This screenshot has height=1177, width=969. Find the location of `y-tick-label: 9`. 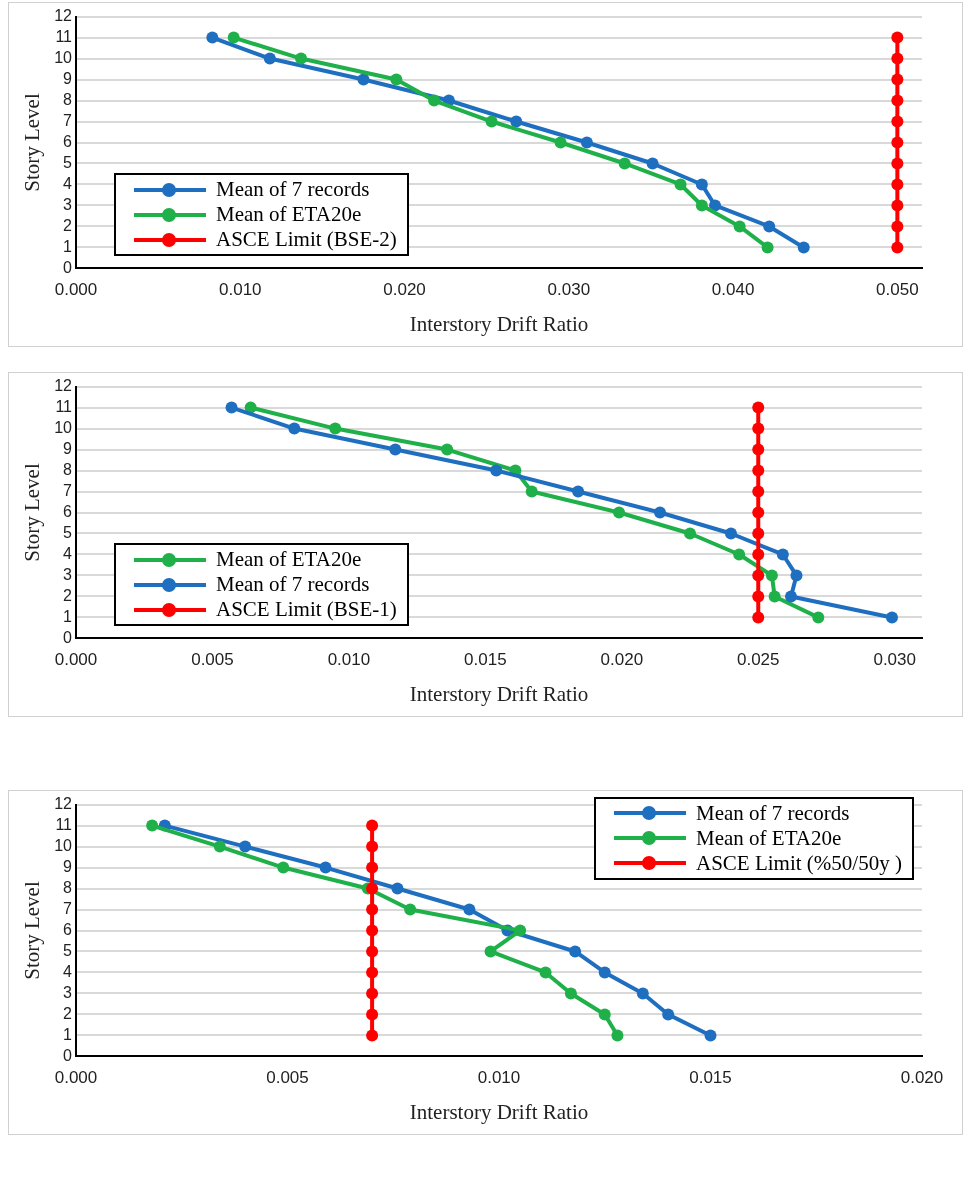

y-tick-label: 9 is located at coordinates (68, 448).